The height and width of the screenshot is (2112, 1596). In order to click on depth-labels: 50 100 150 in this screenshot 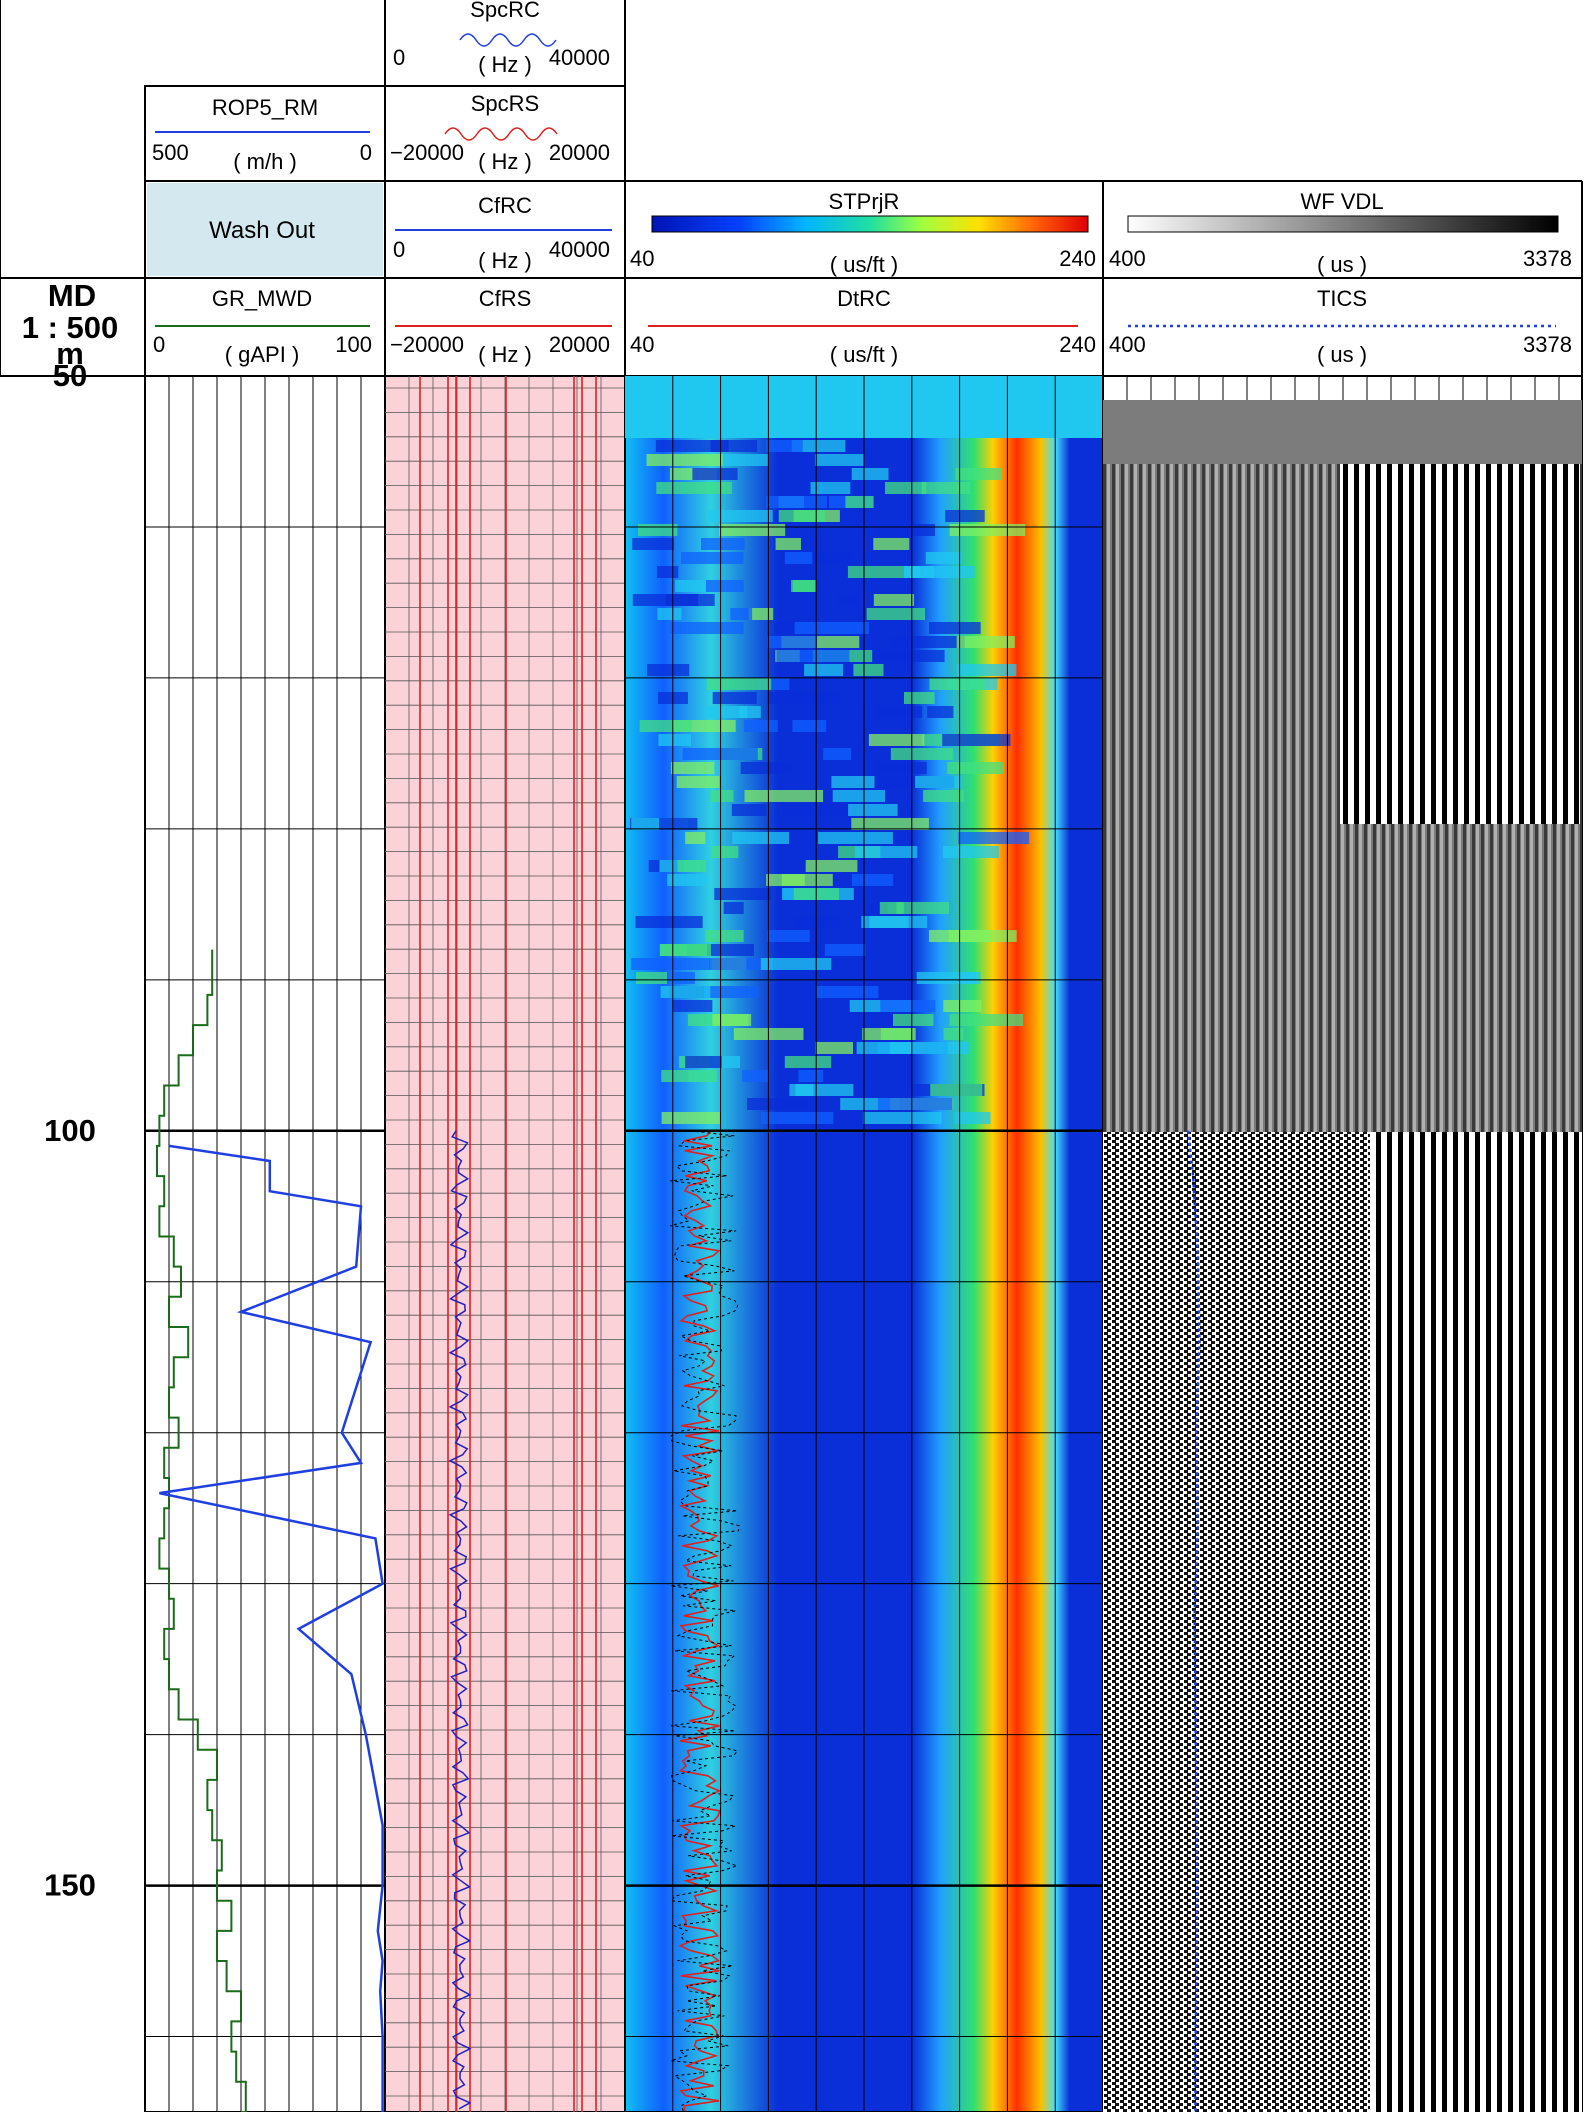, I will do `click(70, 1130)`.